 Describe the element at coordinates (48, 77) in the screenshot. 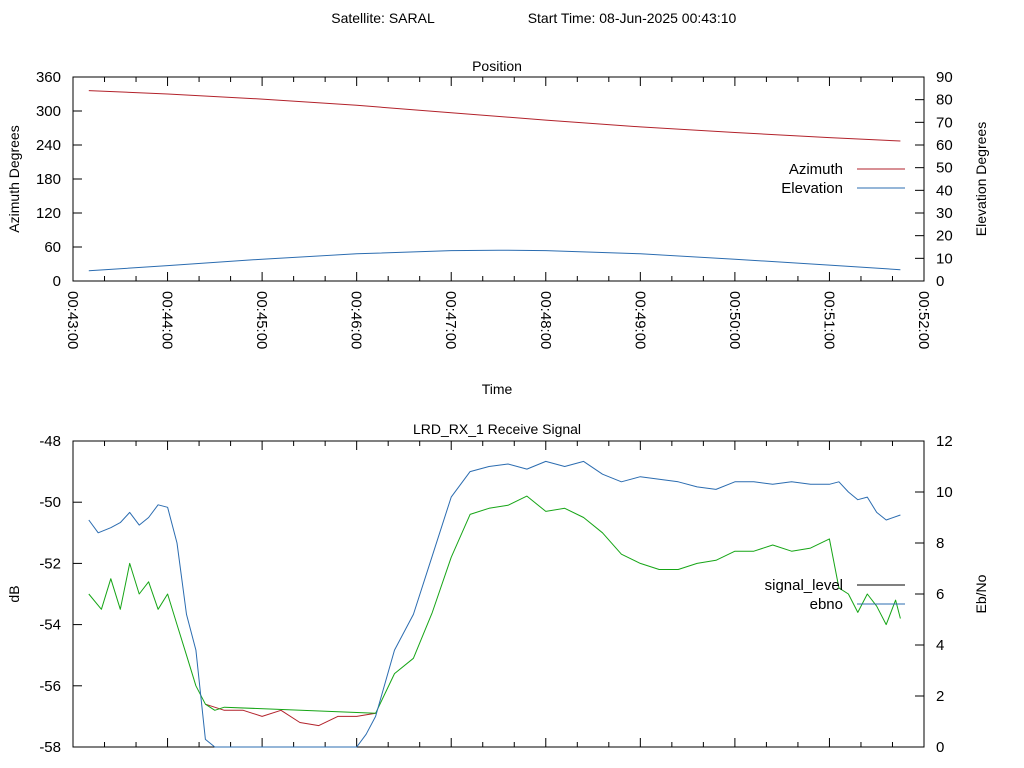

I see `position-y-tick-label: 360` at that location.